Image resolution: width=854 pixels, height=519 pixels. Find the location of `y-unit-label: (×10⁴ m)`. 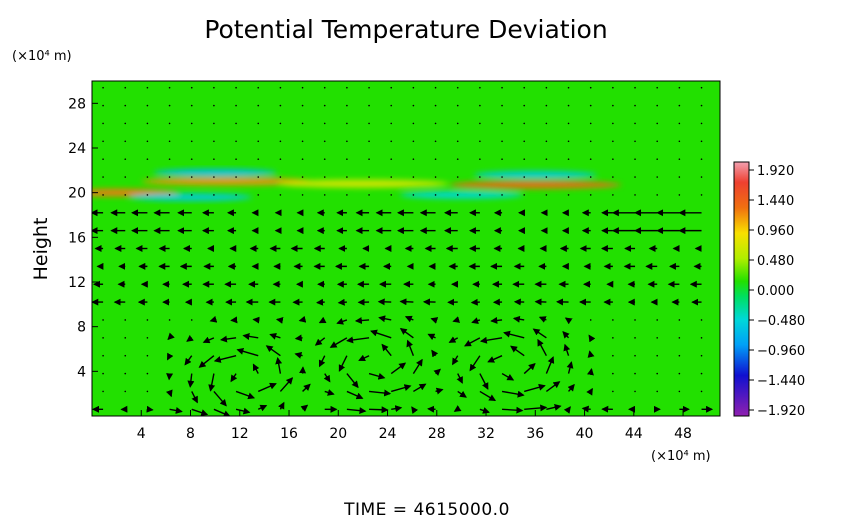

y-unit-label: (×10⁴ m) is located at coordinates (42, 56).